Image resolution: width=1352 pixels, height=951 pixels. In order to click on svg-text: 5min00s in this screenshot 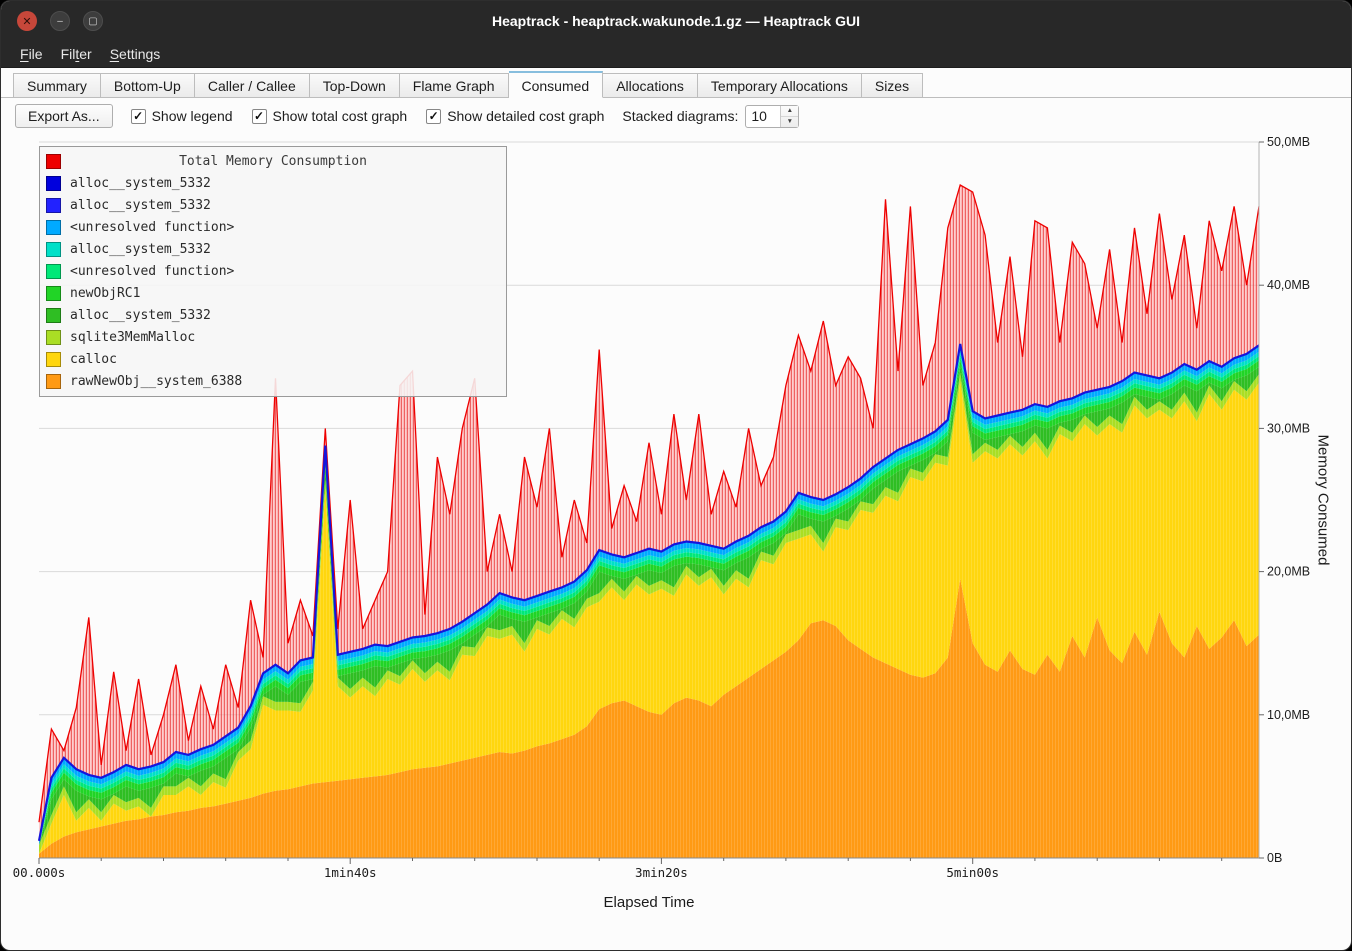, I will do `click(972, 872)`.